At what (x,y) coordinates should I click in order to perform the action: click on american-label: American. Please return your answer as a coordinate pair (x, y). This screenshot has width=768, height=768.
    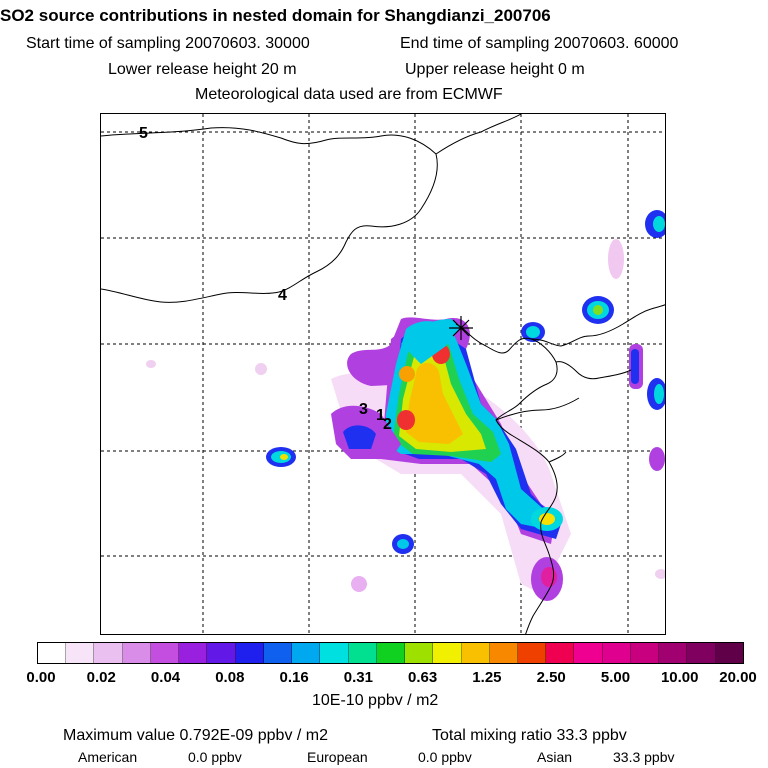
    Looking at the image, I should click on (108, 757).